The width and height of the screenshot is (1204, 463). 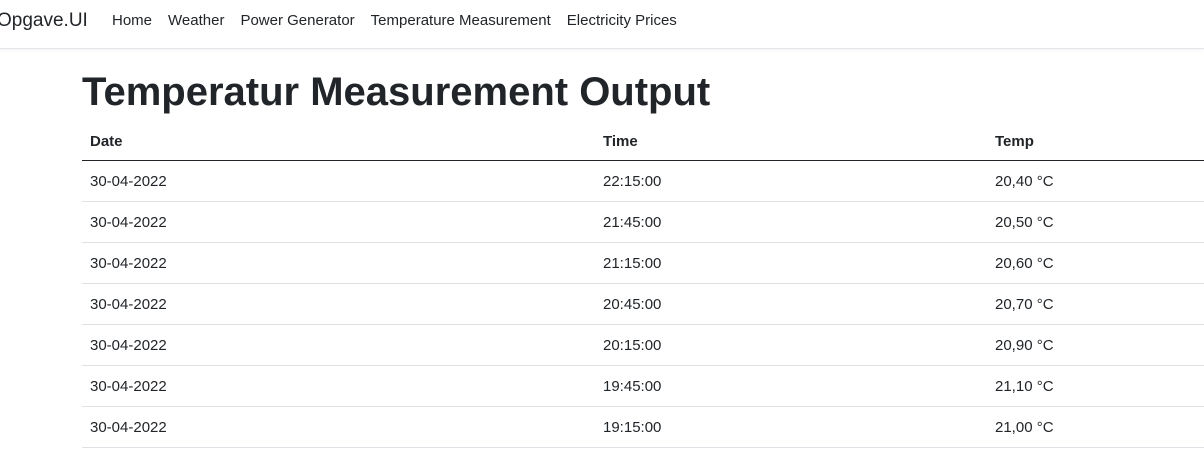 I want to click on table-row: 30-04-2022 22:15:00 20,40 °C, so click(x=643, y=181).